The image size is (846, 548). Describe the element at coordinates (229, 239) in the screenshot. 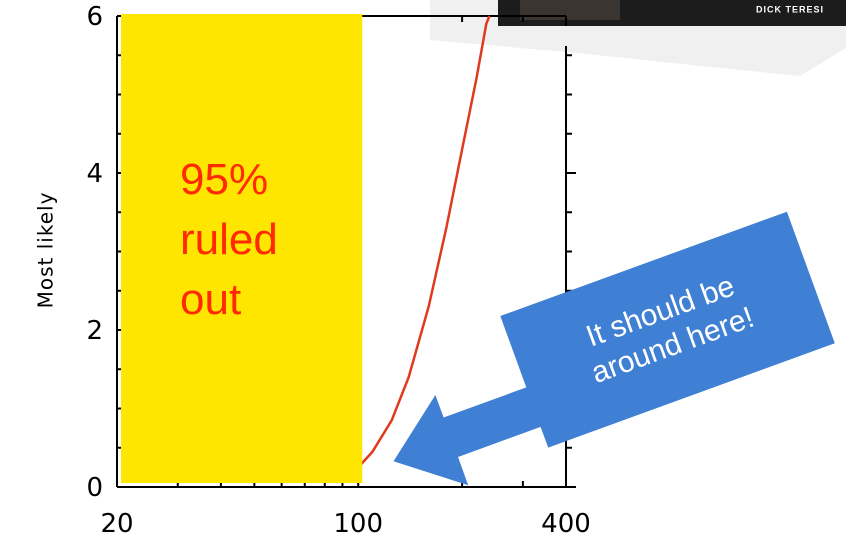

I see `ruled-out-label-line: ruled` at that location.